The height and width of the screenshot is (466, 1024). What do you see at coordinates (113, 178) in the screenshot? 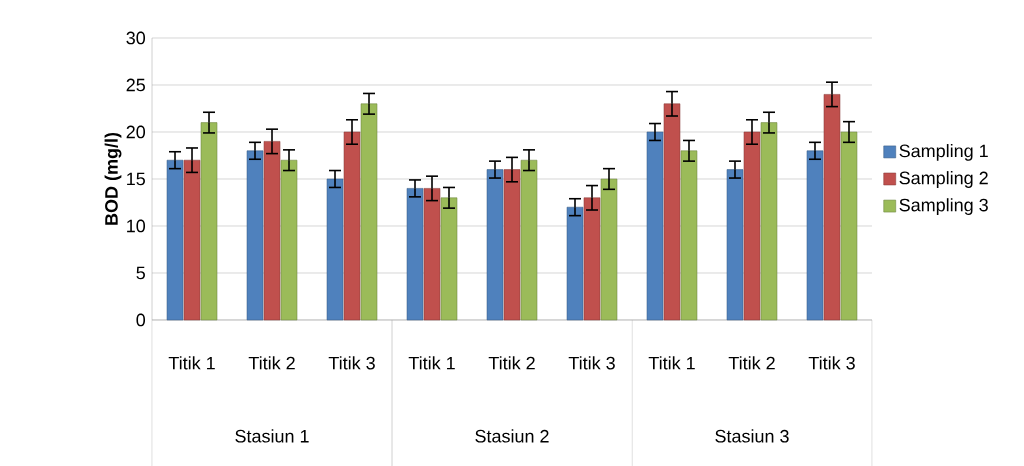
I see `y-axis-title: BOD (mg/l)` at bounding box center [113, 178].